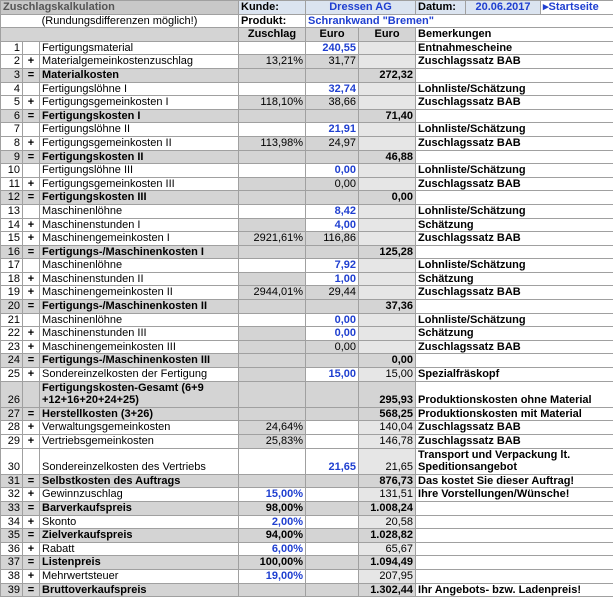 The image size is (613, 600). What do you see at coordinates (306, 306) in the screenshot?
I see `row: 20 = Fertigungs-/Maschinenkosten II 37,36` at bounding box center [306, 306].